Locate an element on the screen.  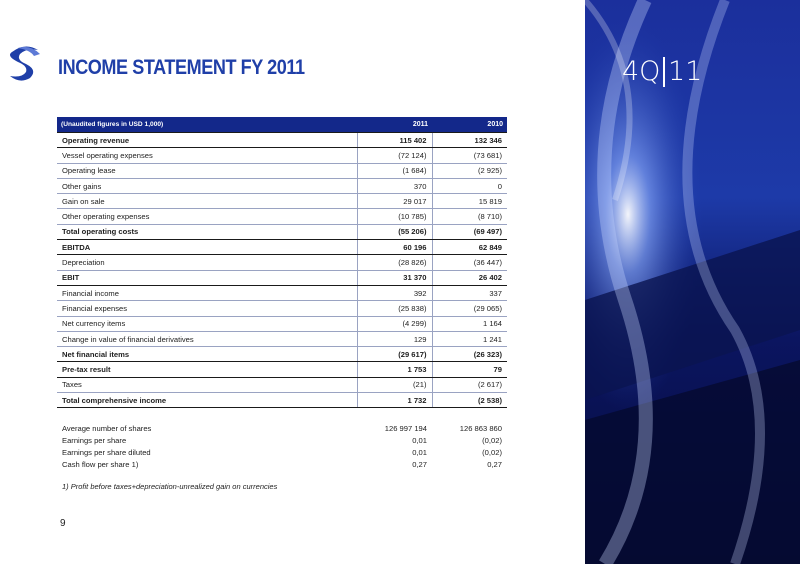
table-row: EBIT 31 370 26 402 is located at coordinates (282, 277).